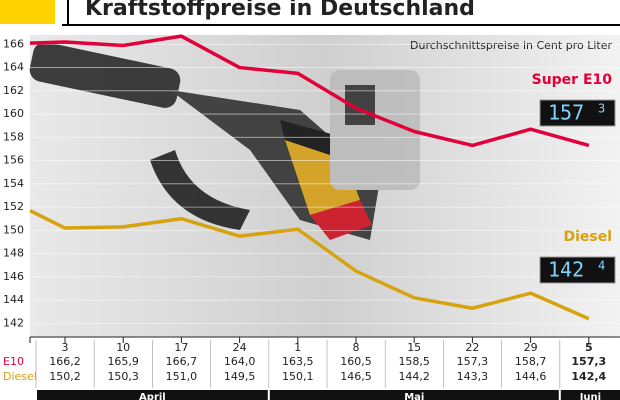  I want to click on table-value: 142,4, so click(588, 376).